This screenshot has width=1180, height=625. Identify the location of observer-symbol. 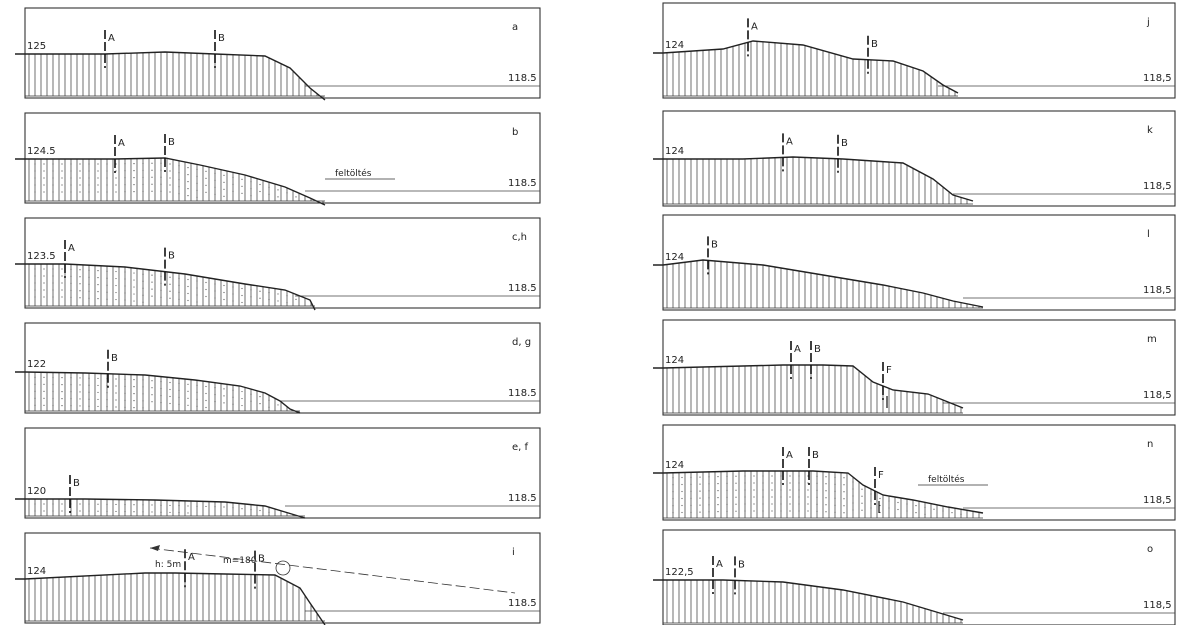
(283, 568).